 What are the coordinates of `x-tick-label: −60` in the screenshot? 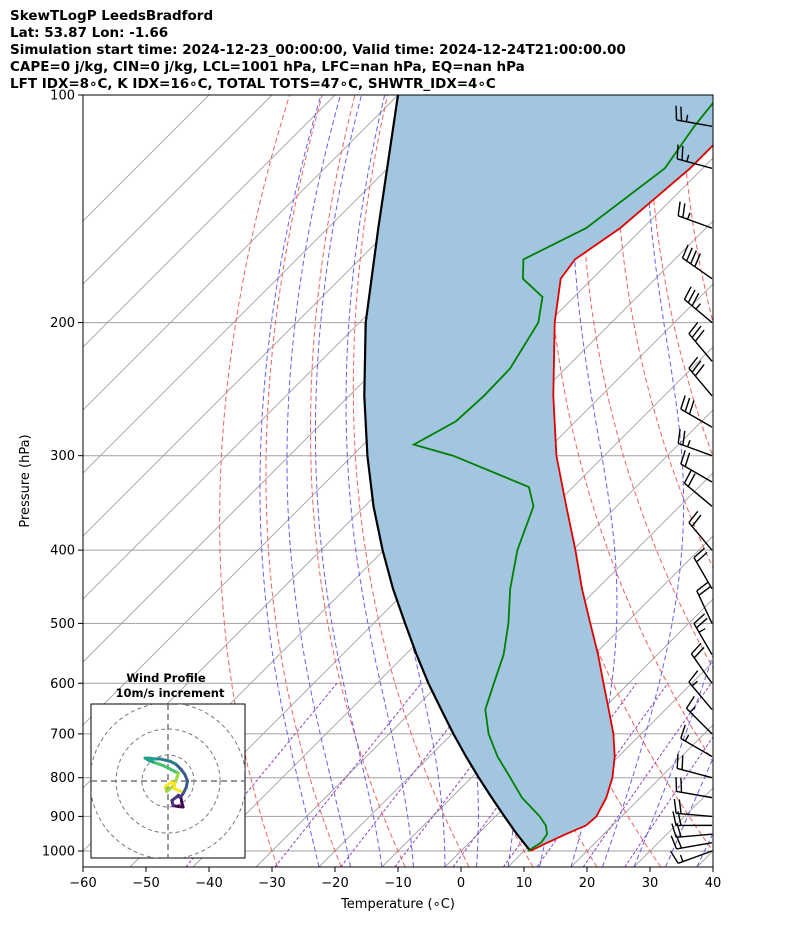 It's located at (82, 883).